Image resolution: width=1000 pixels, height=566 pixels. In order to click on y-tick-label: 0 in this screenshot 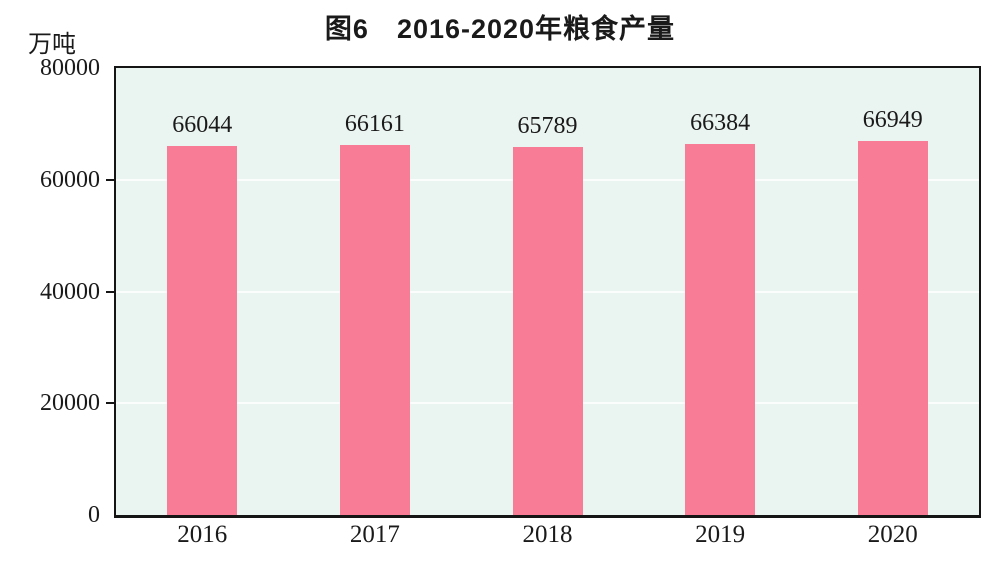, I will do `click(94, 515)`.